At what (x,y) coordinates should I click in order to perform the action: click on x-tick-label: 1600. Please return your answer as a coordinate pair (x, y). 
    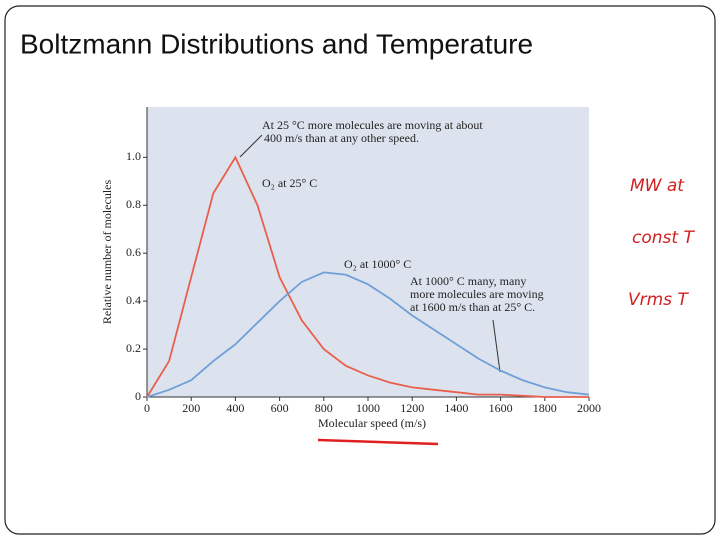
    Looking at the image, I should click on (501, 408).